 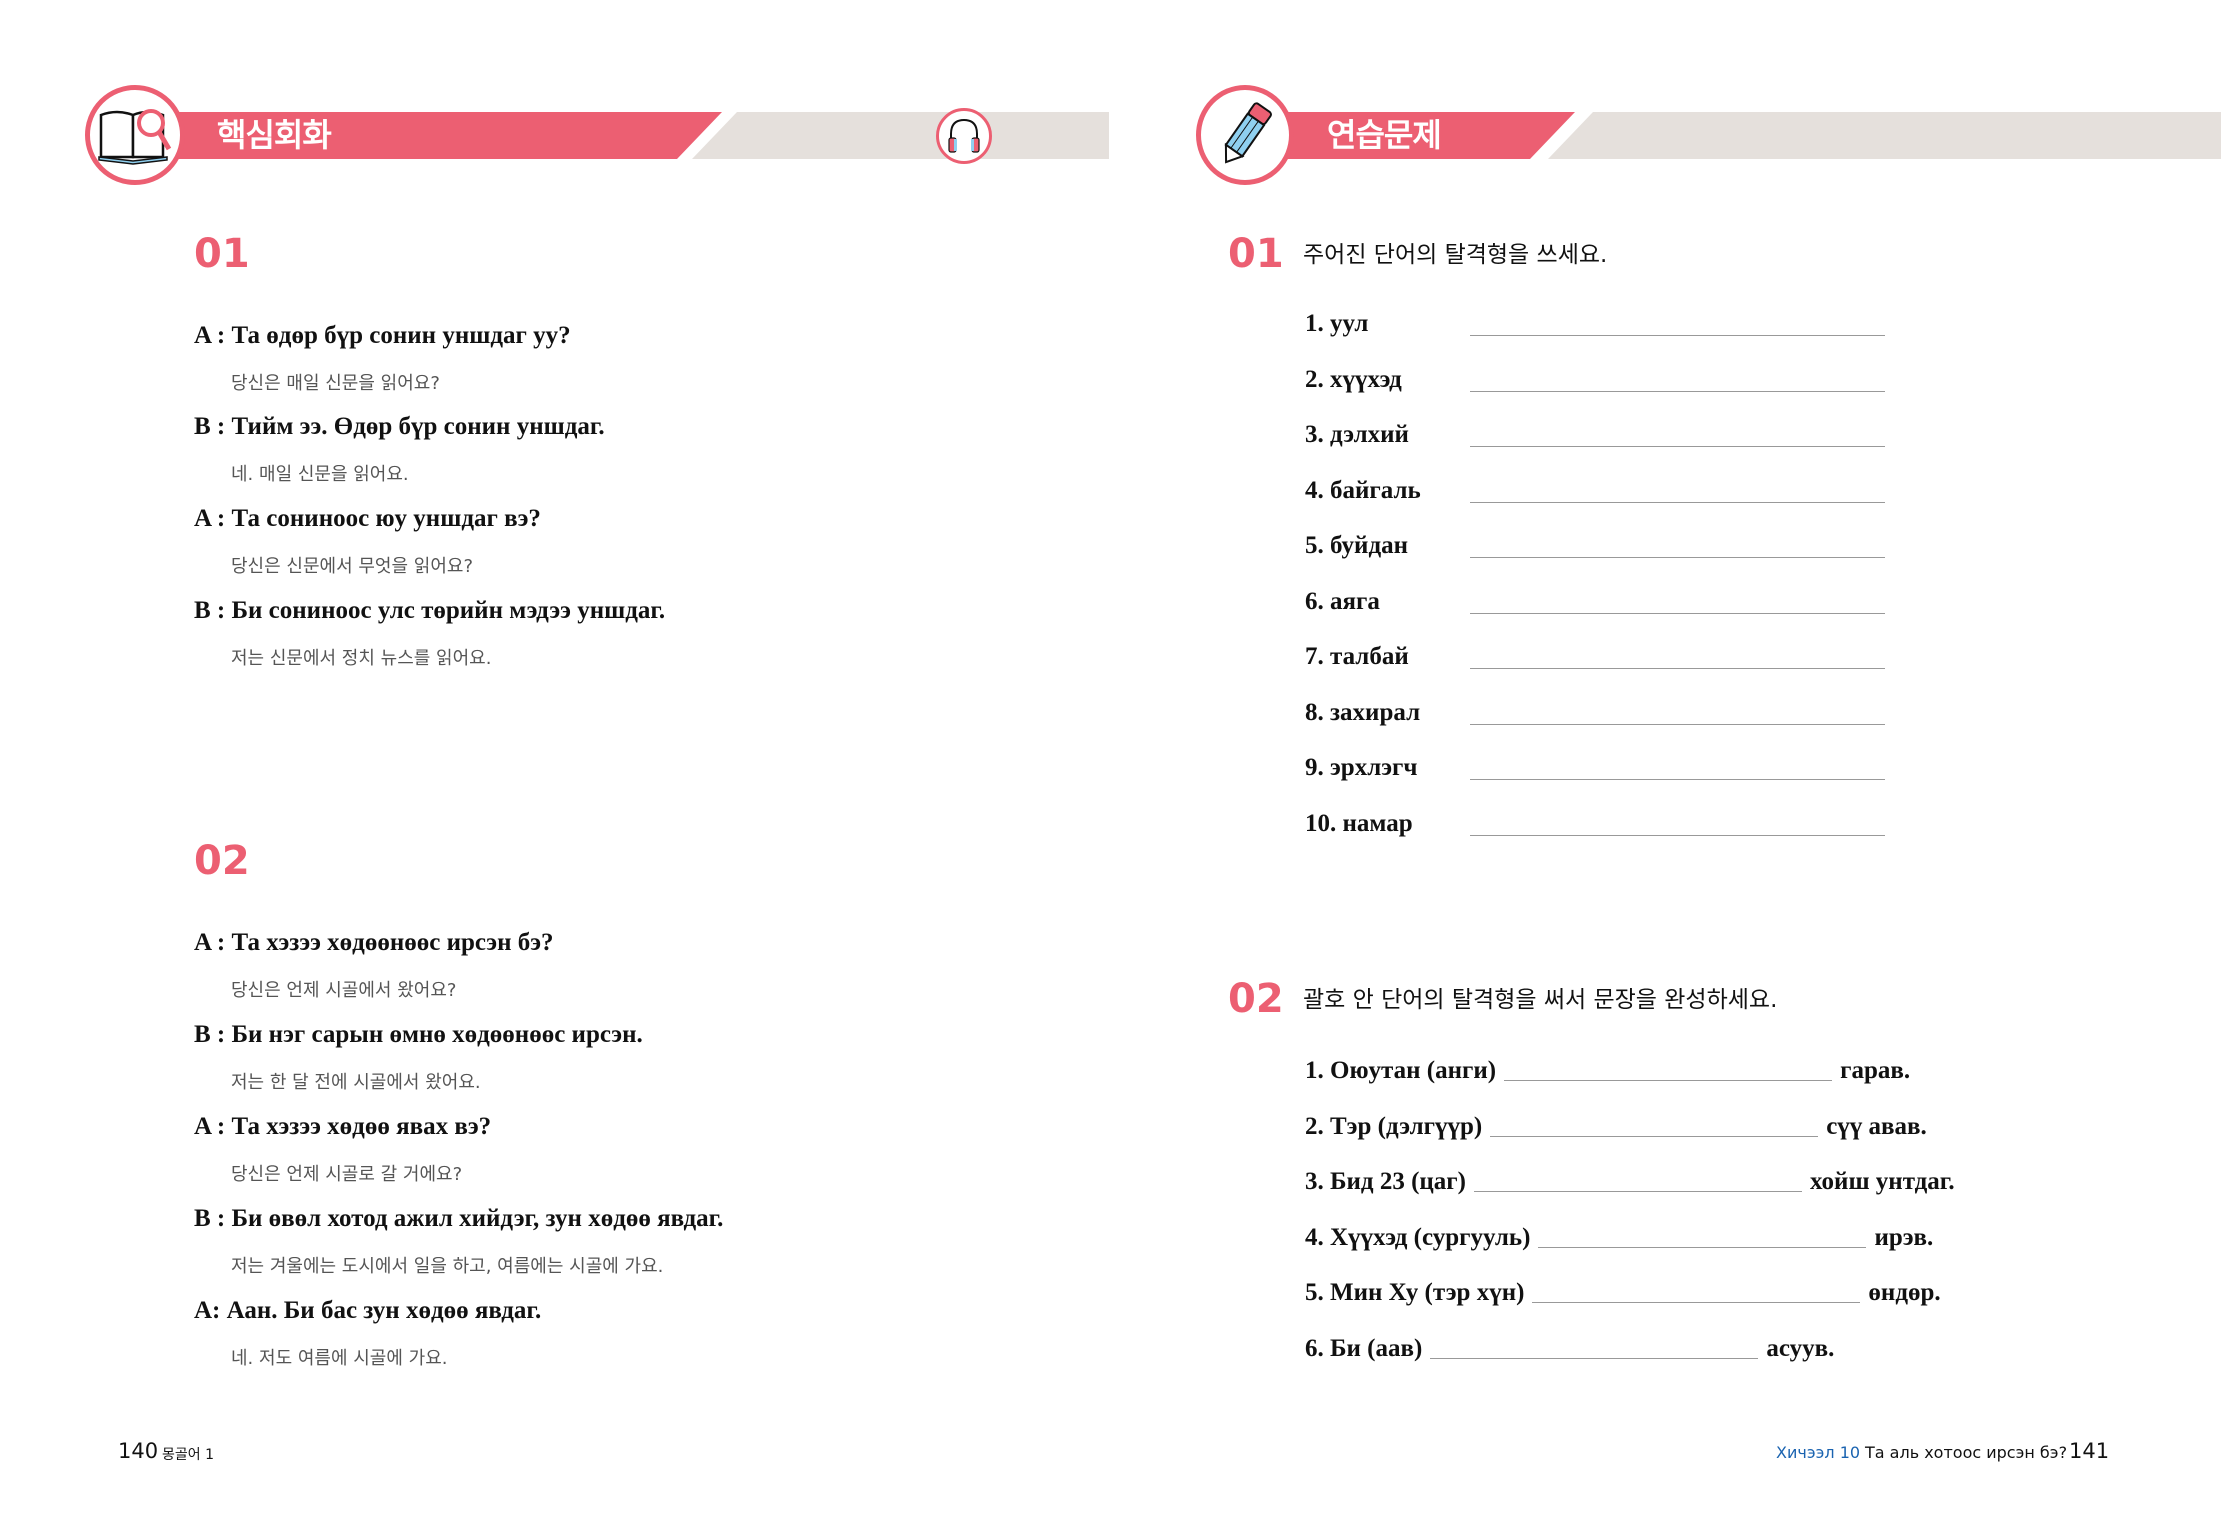 I want to click on exercise-sentence: 2. Тэр (дэлгүүр) сүү авав., so click(x=1616, y=1127).